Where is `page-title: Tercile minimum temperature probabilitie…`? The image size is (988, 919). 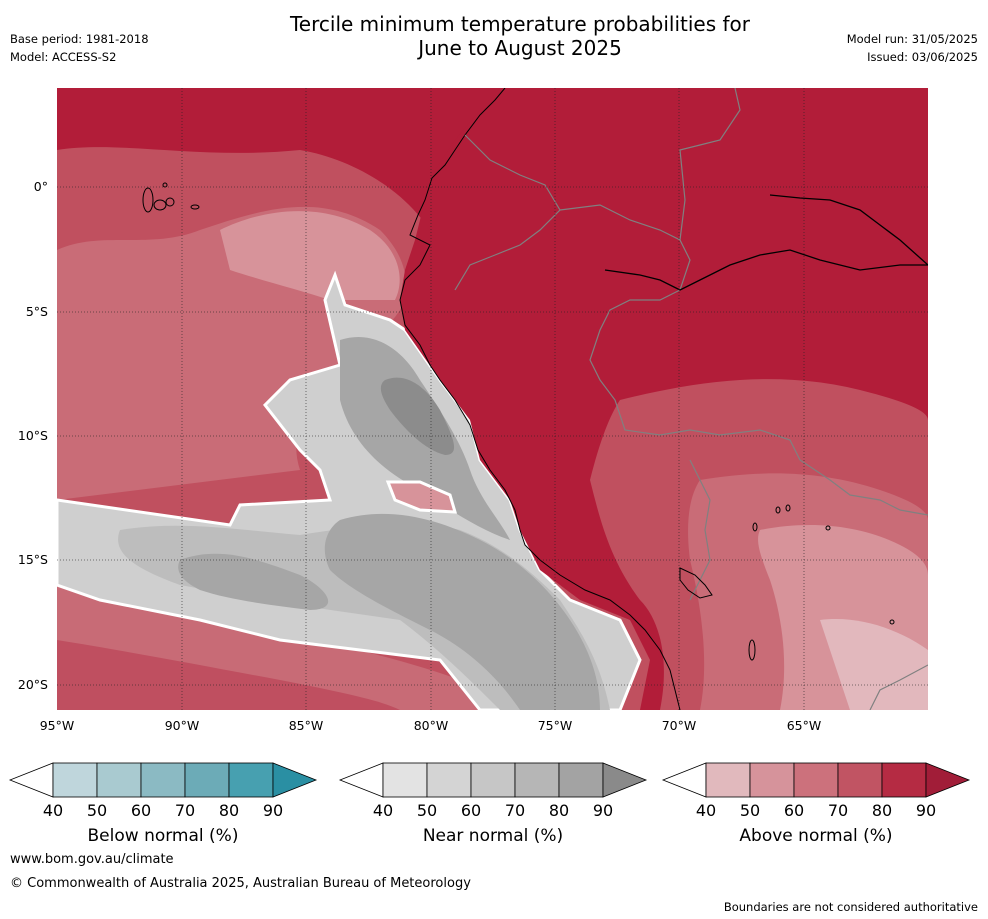 page-title: Tercile minimum temperature probabilitie… is located at coordinates (520, 36).